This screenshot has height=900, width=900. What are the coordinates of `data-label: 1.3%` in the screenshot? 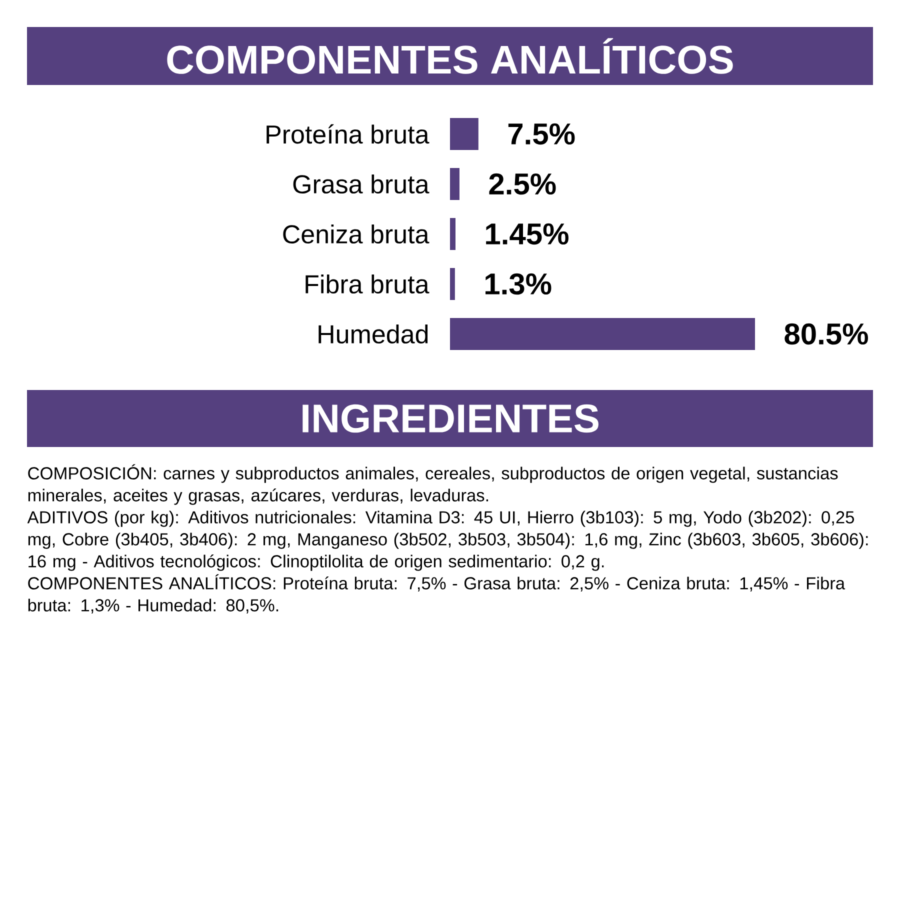 It's located at (519, 284).